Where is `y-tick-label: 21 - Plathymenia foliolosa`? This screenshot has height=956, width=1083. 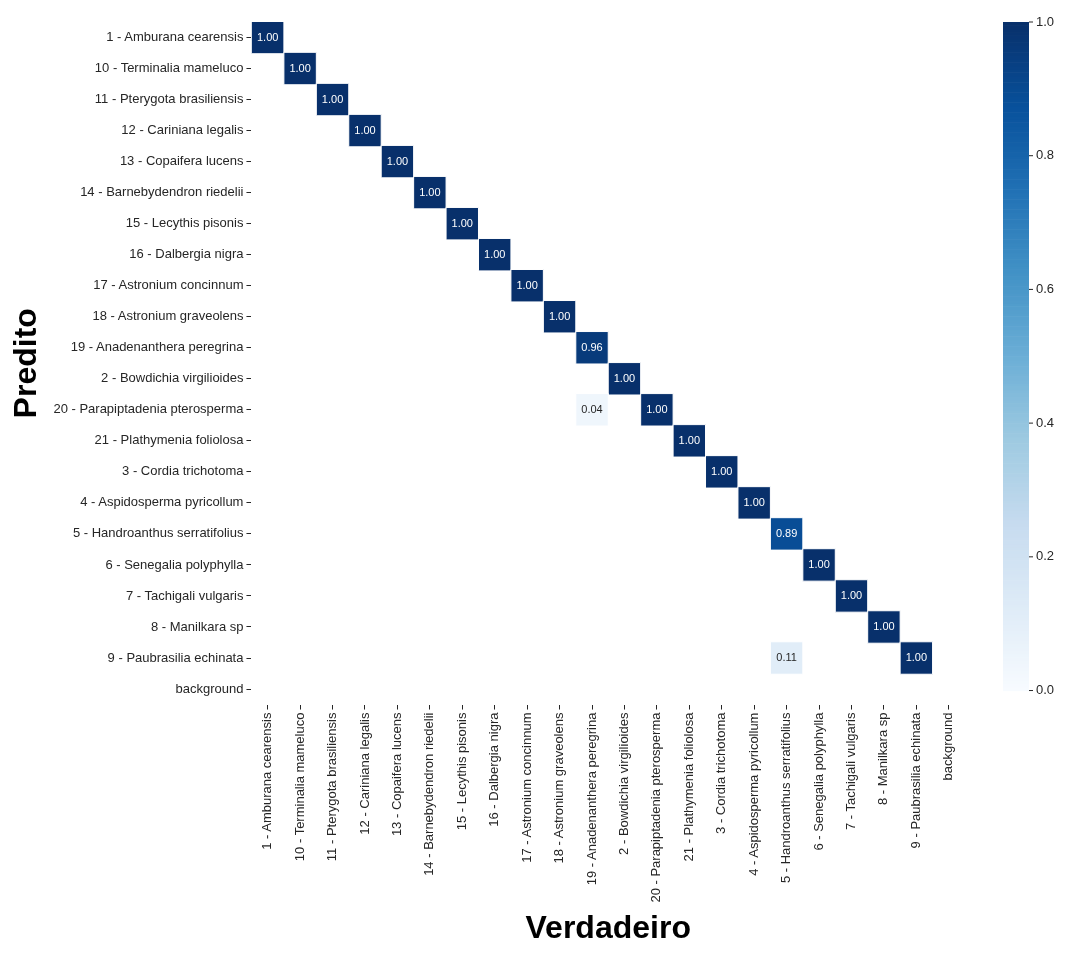
y-tick-label: 21 - Plathymenia foliolosa is located at coordinates (169, 440).